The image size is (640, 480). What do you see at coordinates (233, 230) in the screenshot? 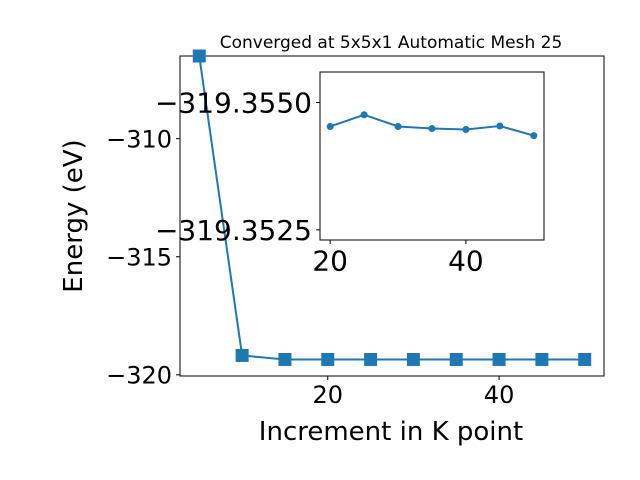
I see `inset-y-tick-label: −319.3525` at bounding box center [233, 230].